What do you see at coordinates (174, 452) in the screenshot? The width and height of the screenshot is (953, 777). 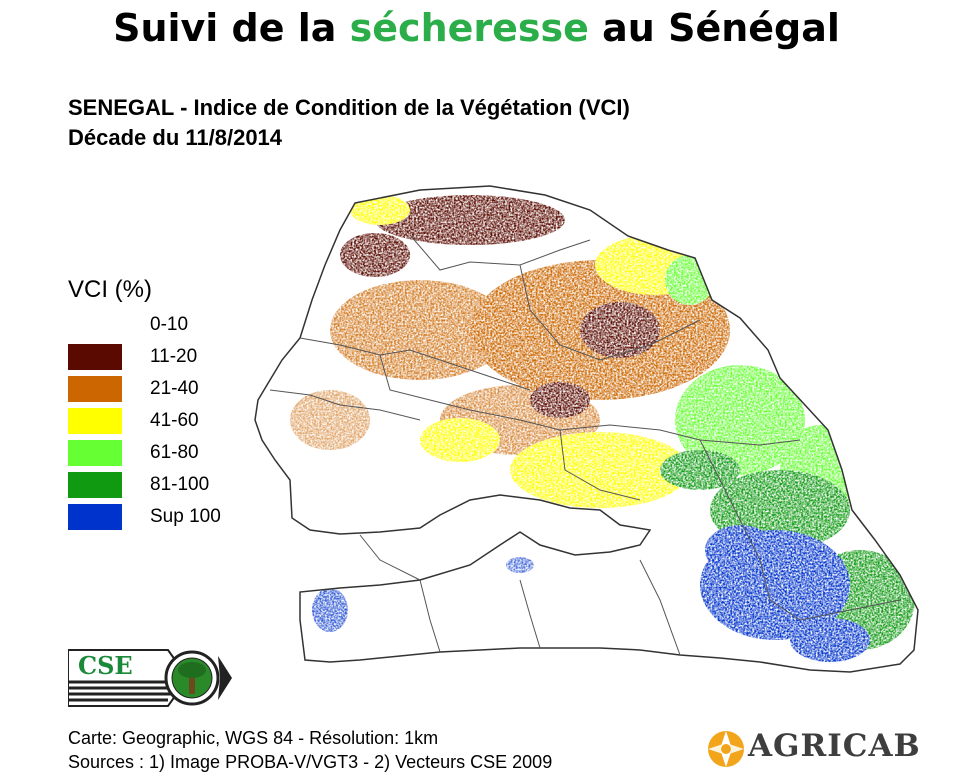 I see `legend-label: 61-80` at bounding box center [174, 452].